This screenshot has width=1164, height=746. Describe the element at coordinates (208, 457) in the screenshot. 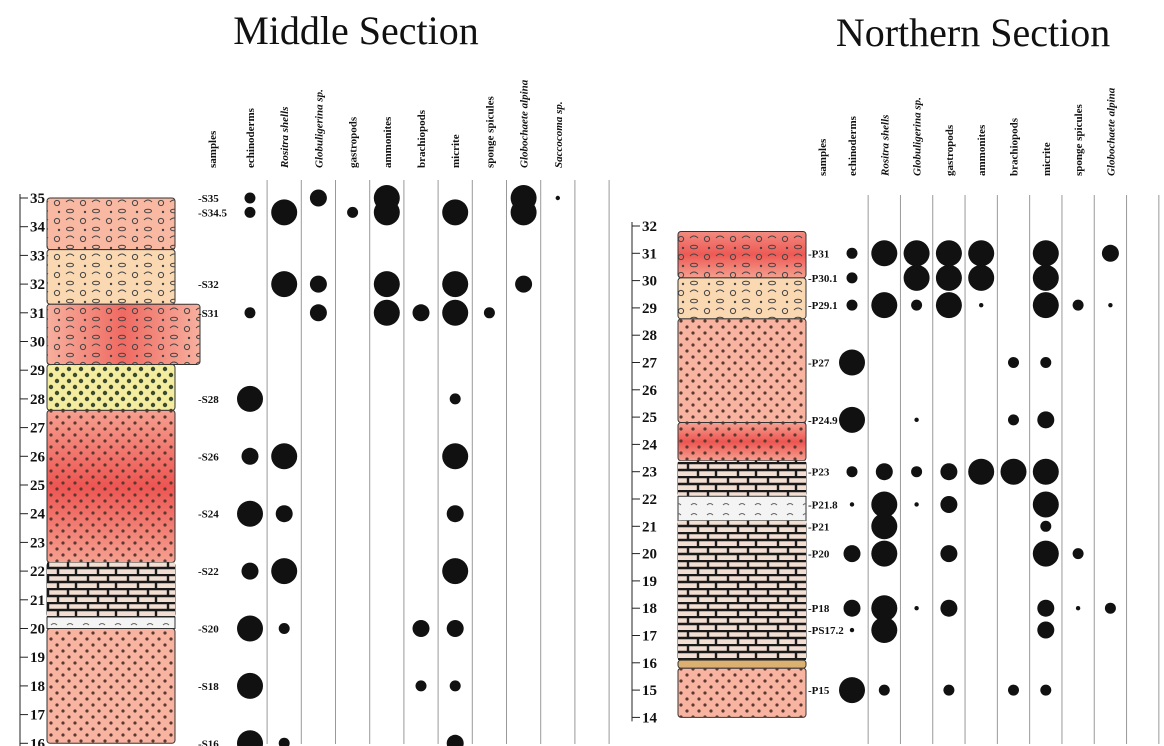

I see `sample-label: -S26` at that location.